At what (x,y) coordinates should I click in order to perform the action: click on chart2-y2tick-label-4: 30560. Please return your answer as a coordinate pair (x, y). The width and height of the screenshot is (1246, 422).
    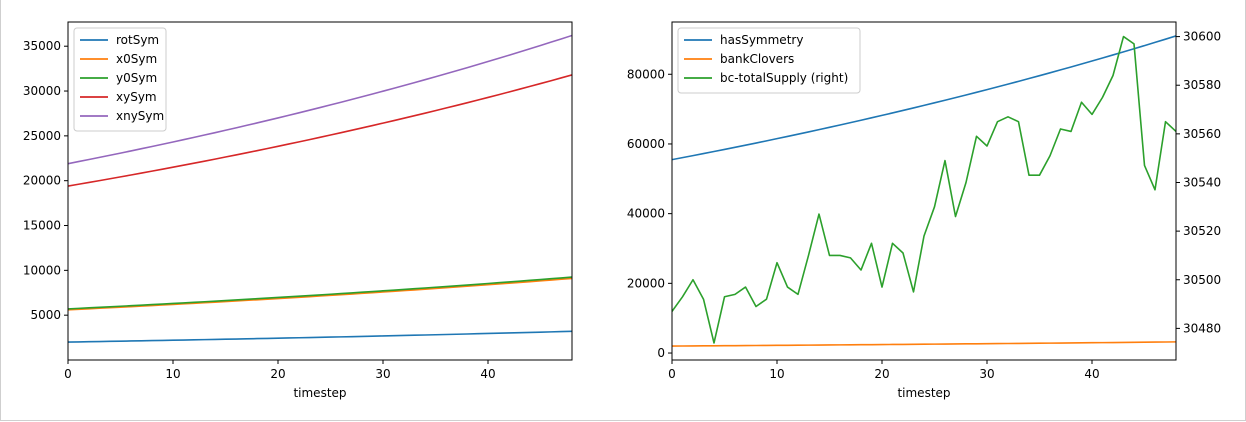
    Looking at the image, I should click on (1202, 134).